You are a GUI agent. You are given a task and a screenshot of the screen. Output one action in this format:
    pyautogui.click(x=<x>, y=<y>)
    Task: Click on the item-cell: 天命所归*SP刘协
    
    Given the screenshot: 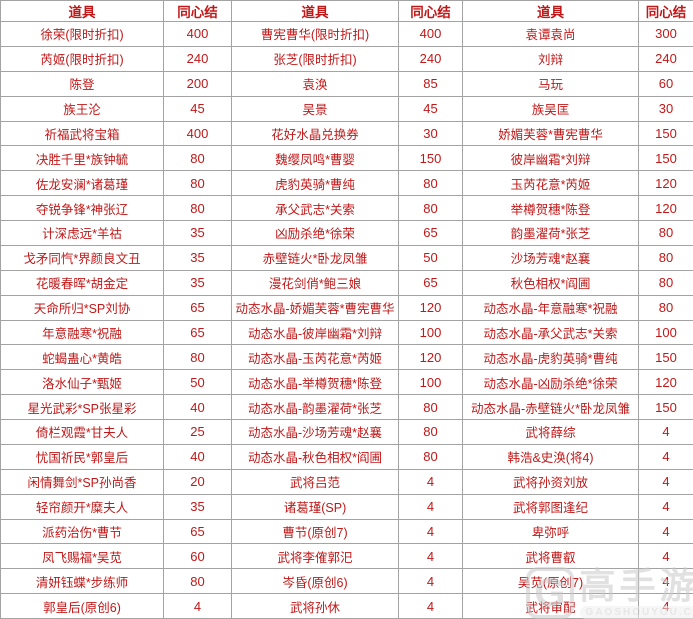 What is the action you would take?
    pyautogui.click(x=82, y=307)
    